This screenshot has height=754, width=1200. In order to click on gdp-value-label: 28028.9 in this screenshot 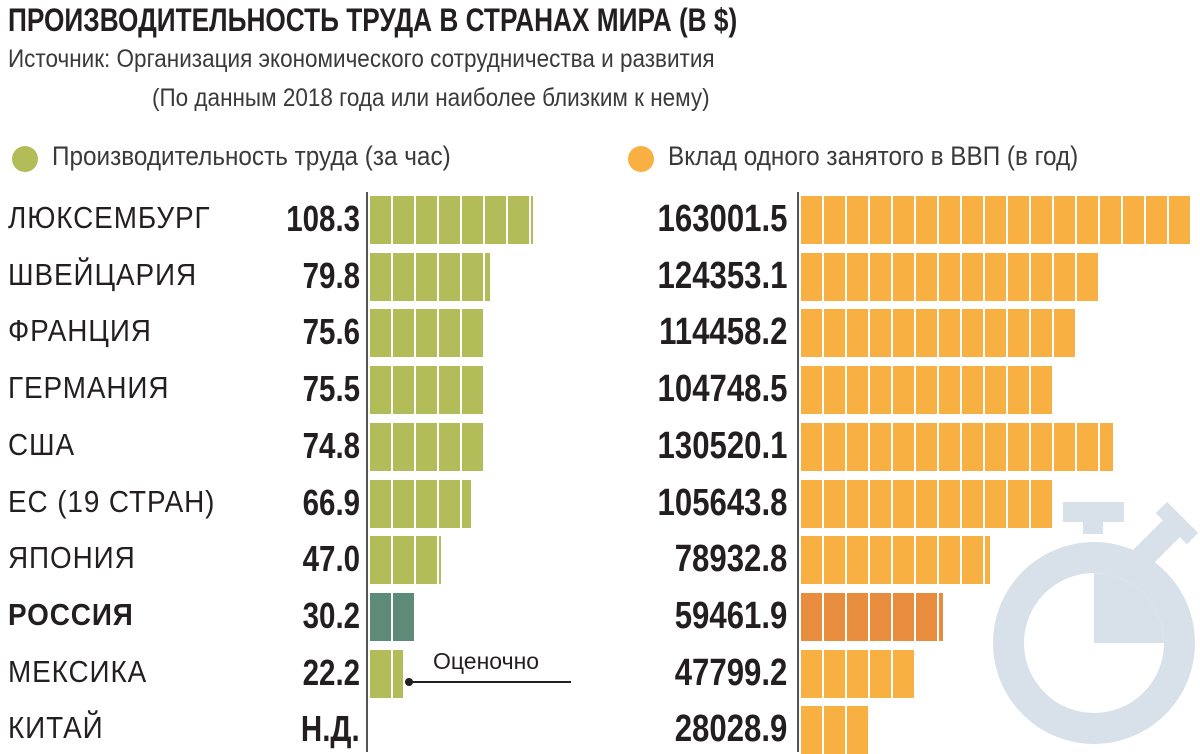, I will do `click(730, 729)`.